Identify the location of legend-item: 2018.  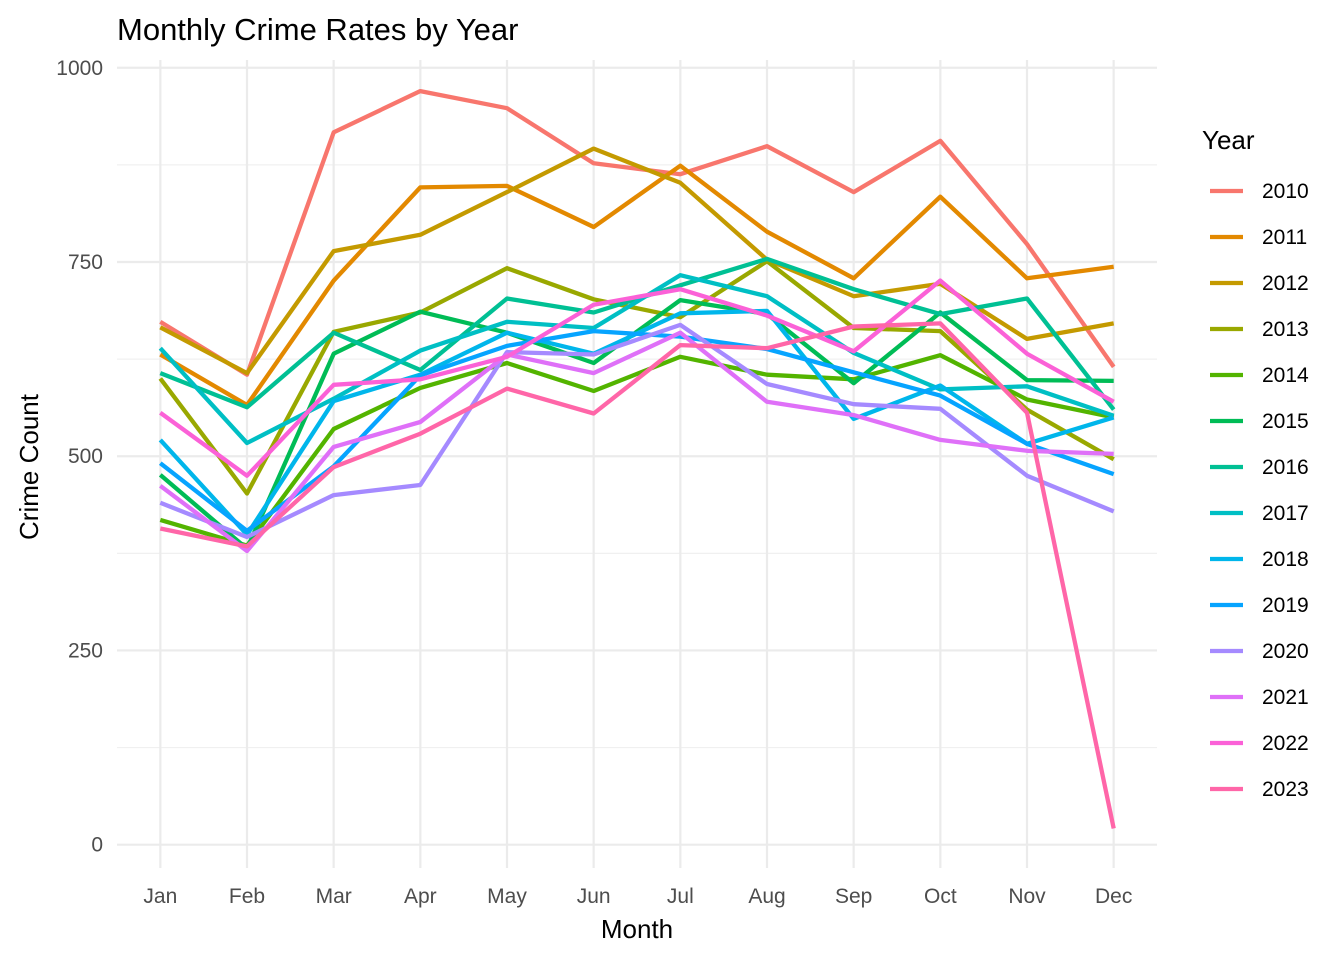
(1259, 559).